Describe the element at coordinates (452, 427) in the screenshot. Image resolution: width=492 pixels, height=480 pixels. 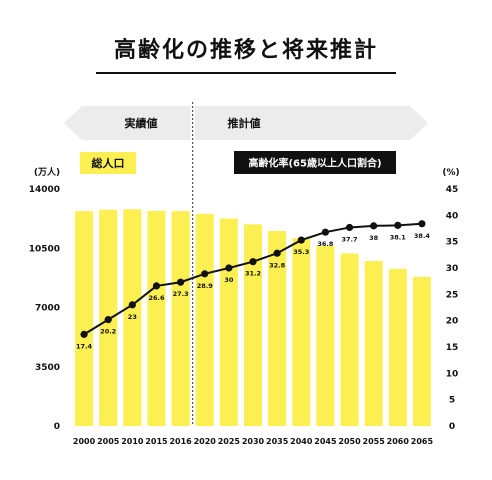
I see `right-tick-label: 0` at that location.